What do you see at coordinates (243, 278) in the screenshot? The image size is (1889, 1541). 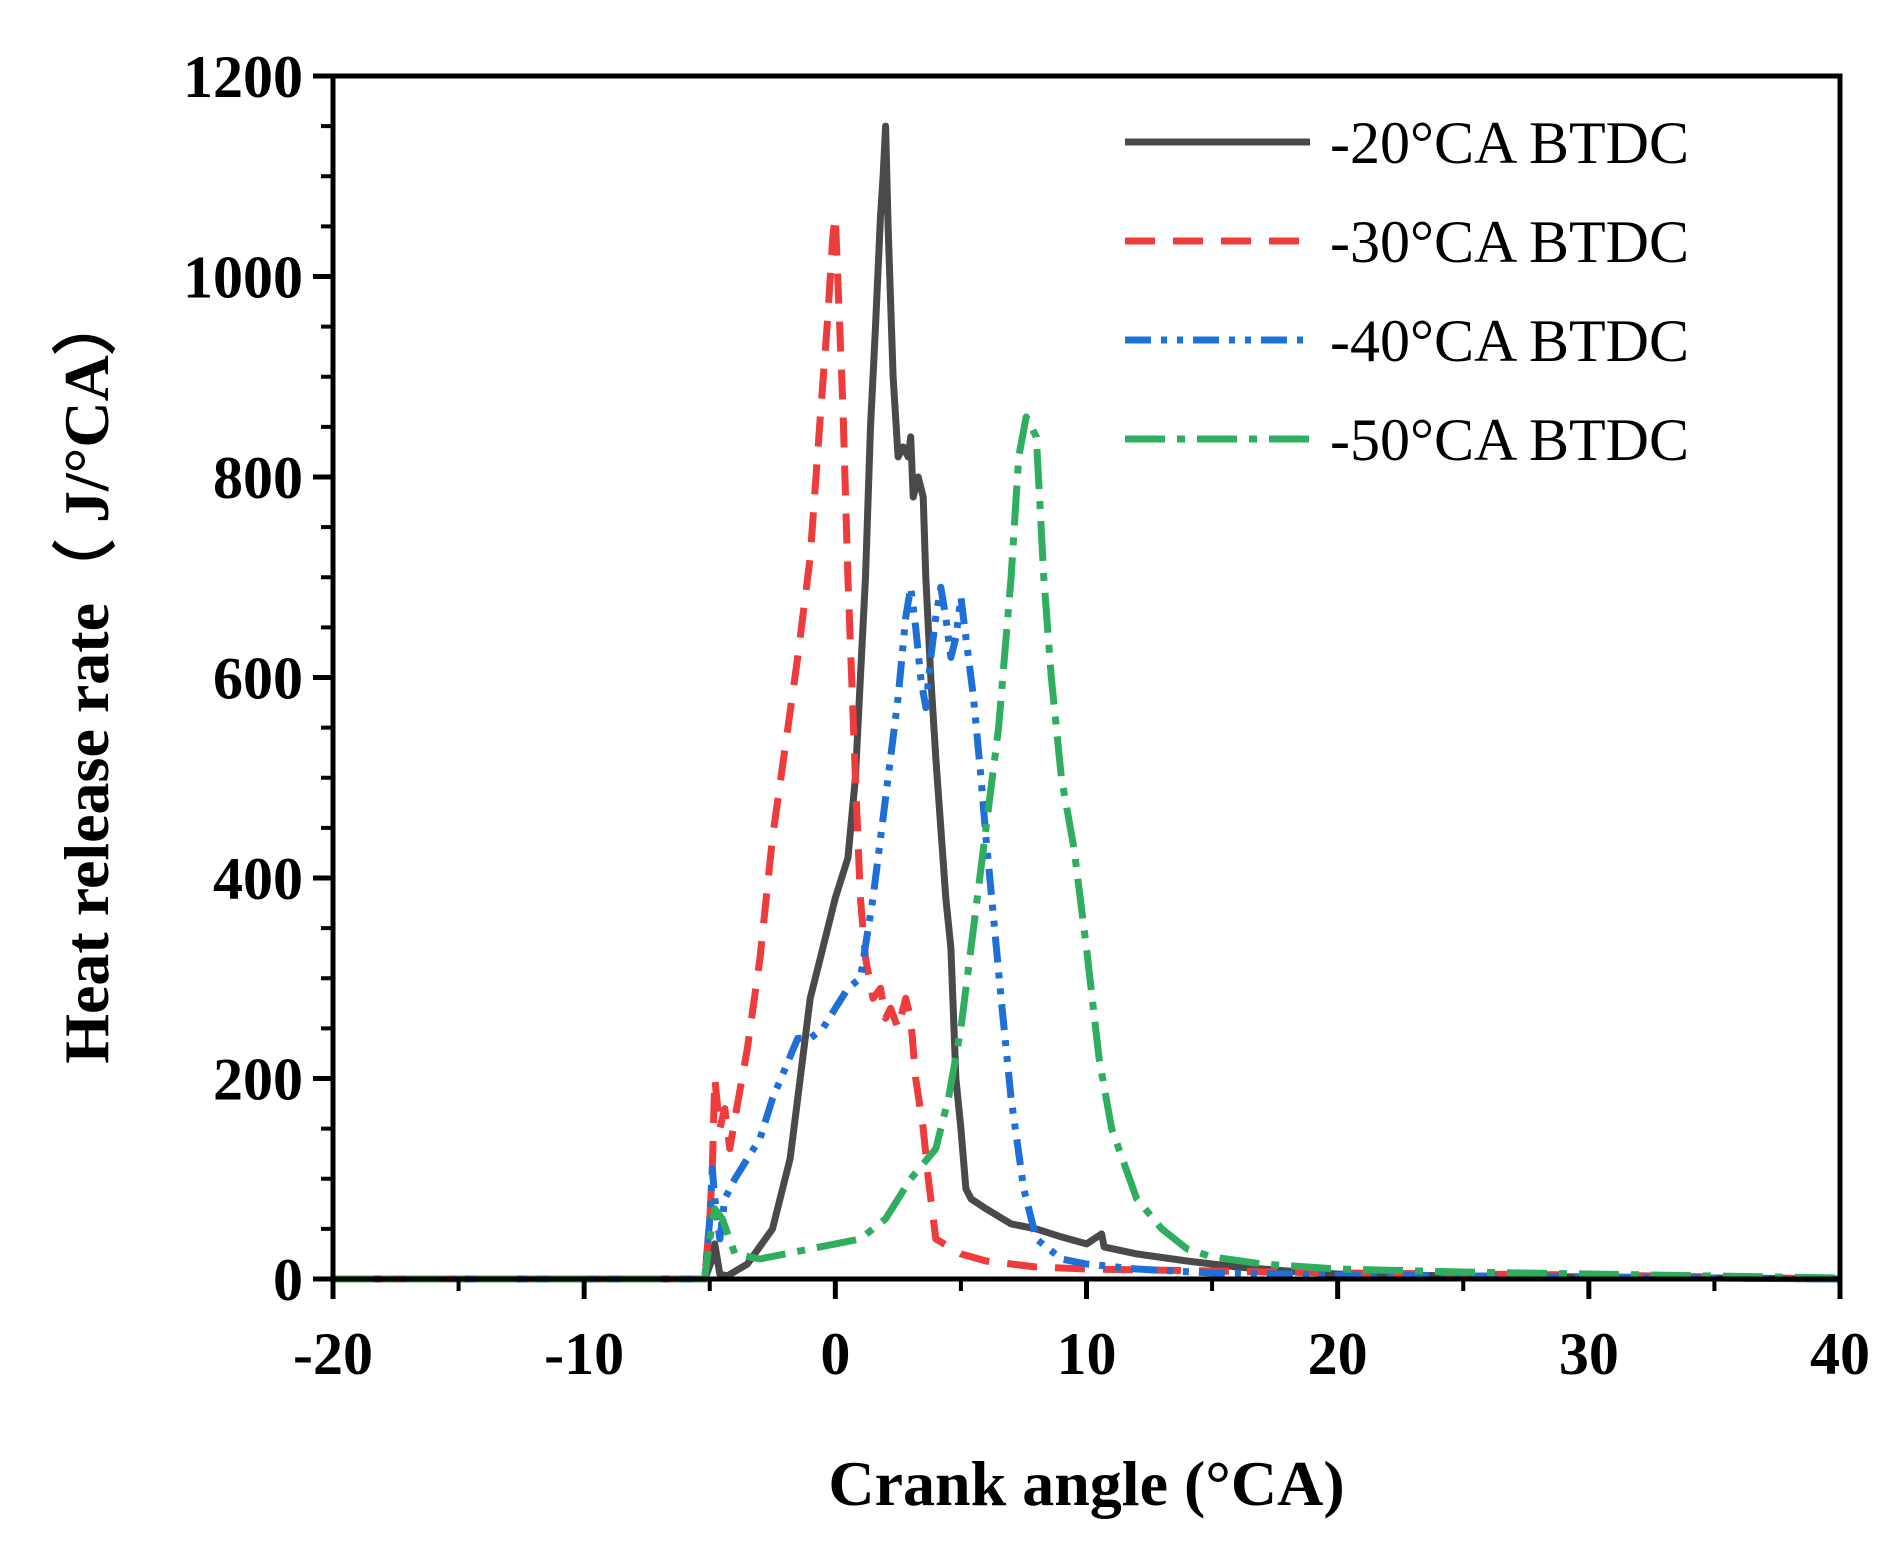 I see `y-tick-label: 1000` at bounding box center [243, 278].